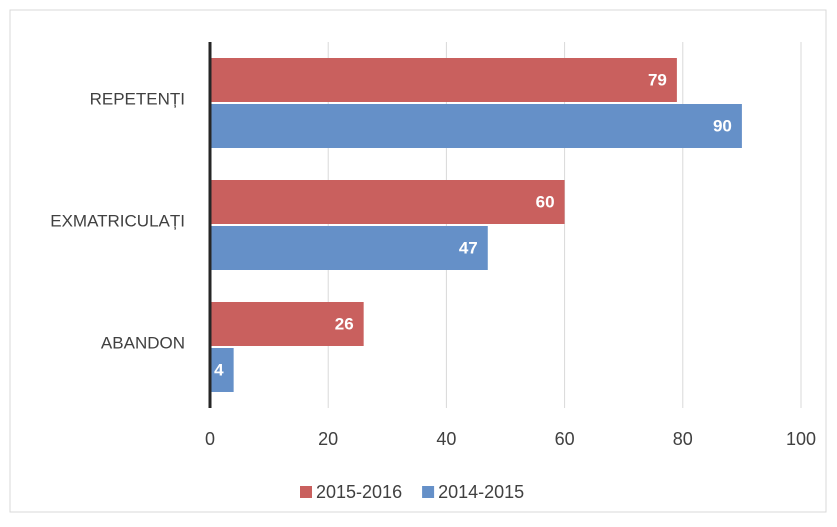  I want to click on data-label: 60, so click(545, 201).